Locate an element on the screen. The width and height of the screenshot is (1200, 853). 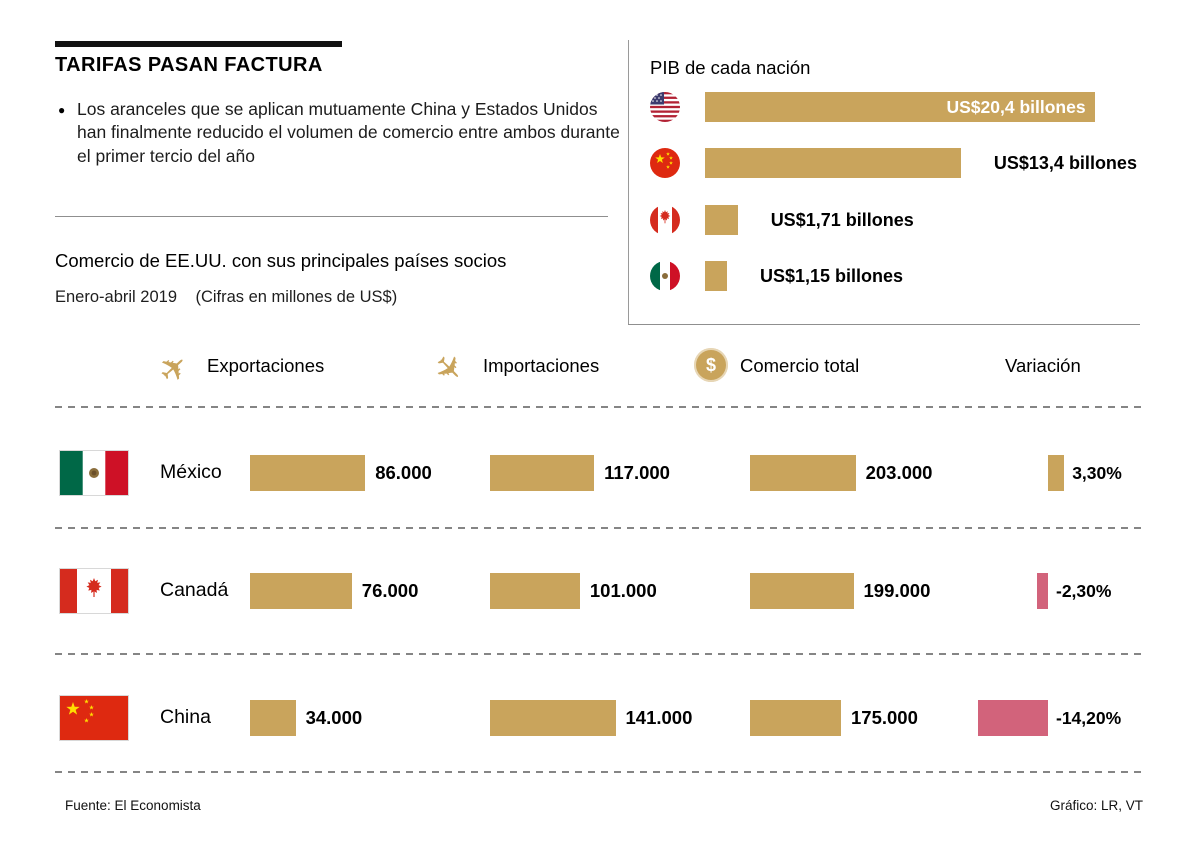
exports-cell: 76.000 is located at coordinates (334, 591).